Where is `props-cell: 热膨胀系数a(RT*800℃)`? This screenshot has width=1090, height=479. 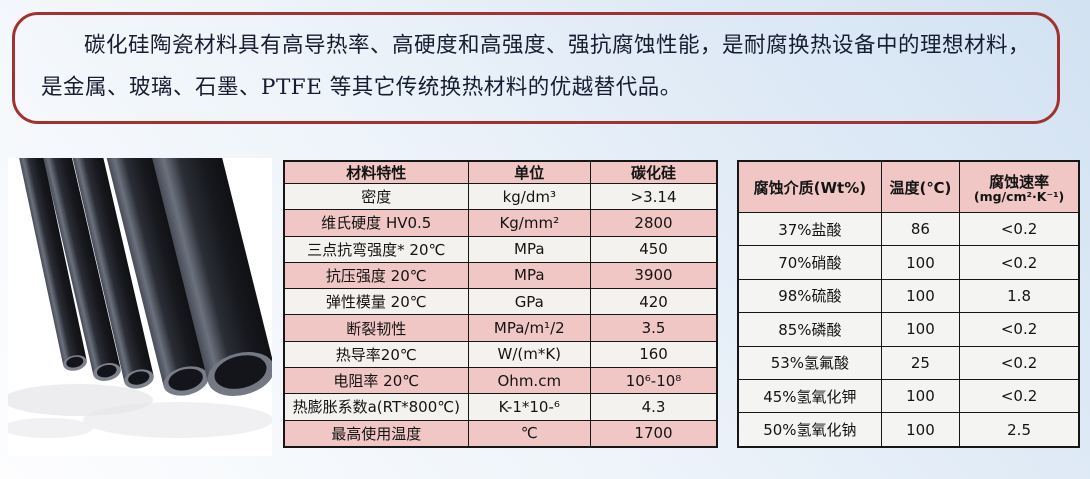 props-cell: 热膨胀系数a(RT*800℃) is located at coordinates (376, 407).